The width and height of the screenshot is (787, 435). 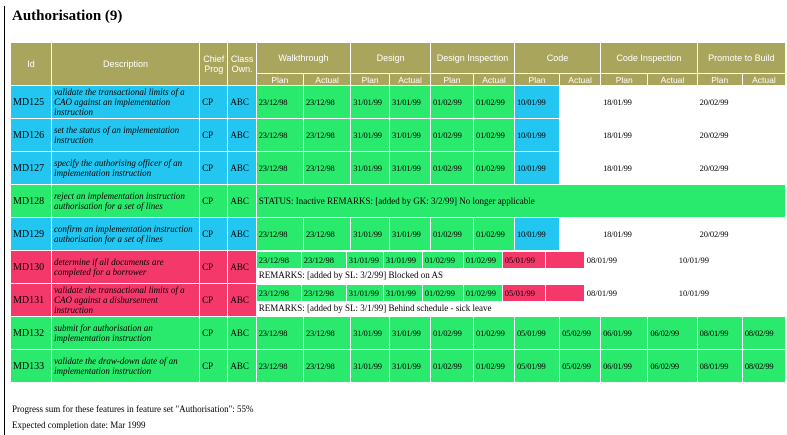 I want to click on left-border-line, so click(x=4, y=220).